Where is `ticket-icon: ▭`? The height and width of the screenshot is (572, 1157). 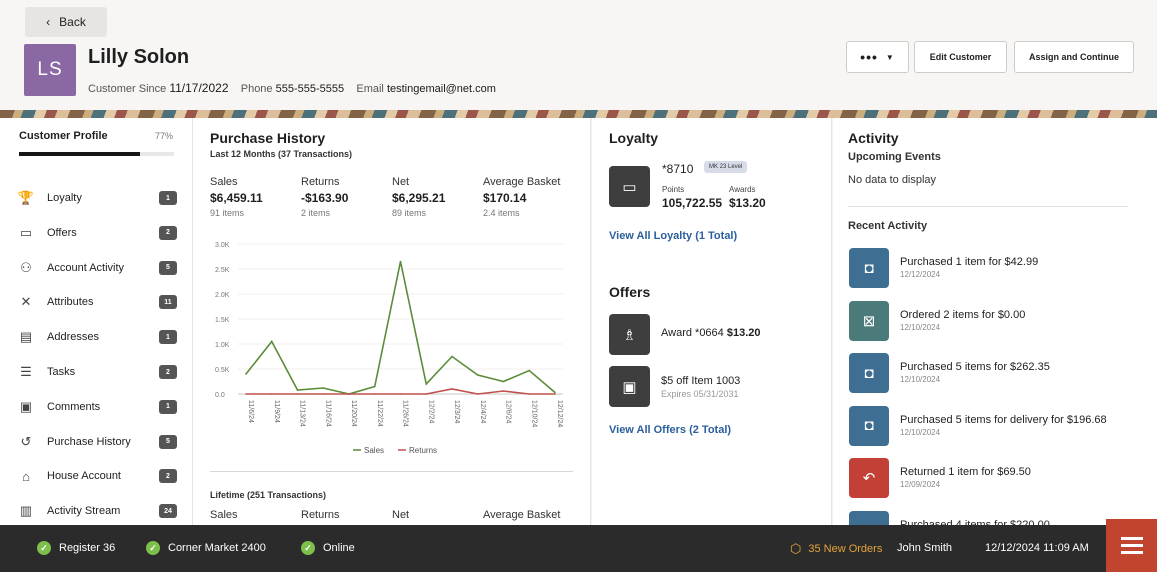 ticket-icon: ▭ is located at coordinates (26, 232).